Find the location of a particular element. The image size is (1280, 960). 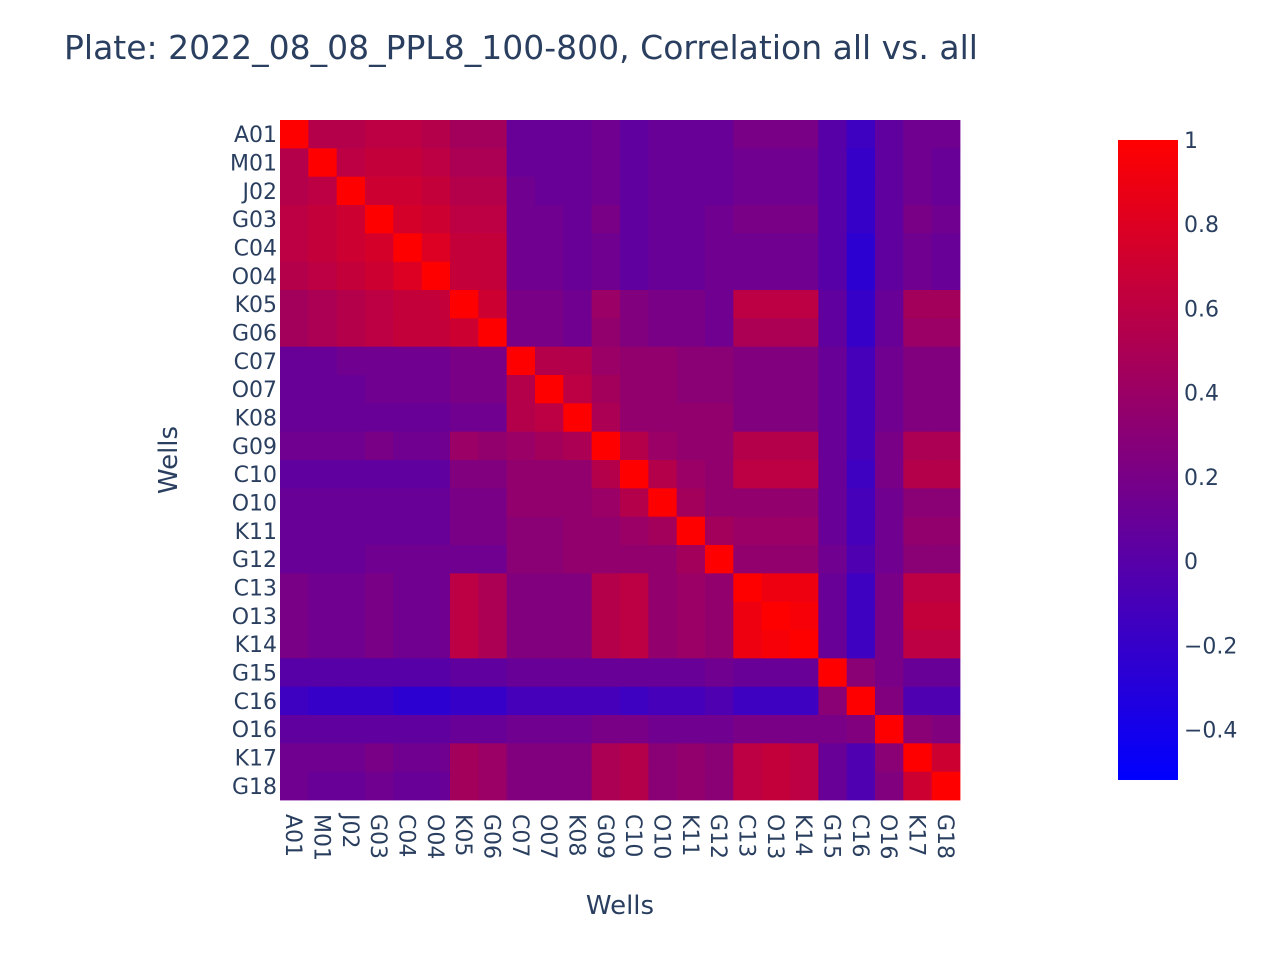

y-axis-title: Wells is located at coordinates (169, 460).